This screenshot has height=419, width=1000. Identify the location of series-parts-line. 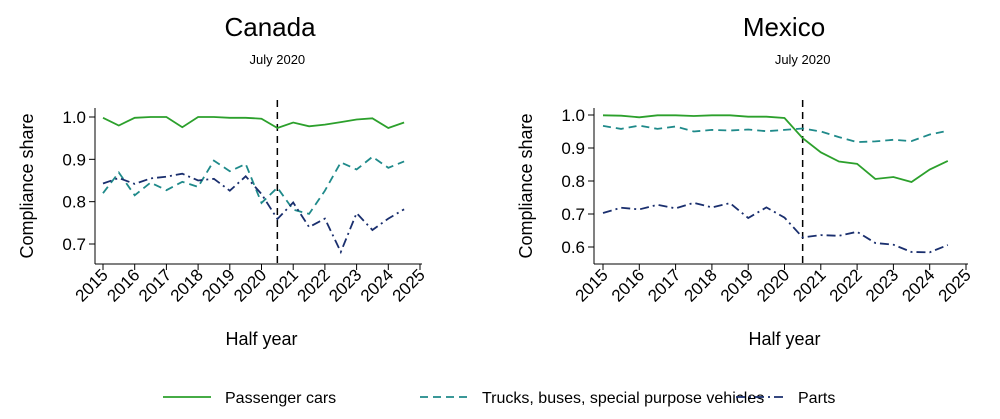
(775, 227).